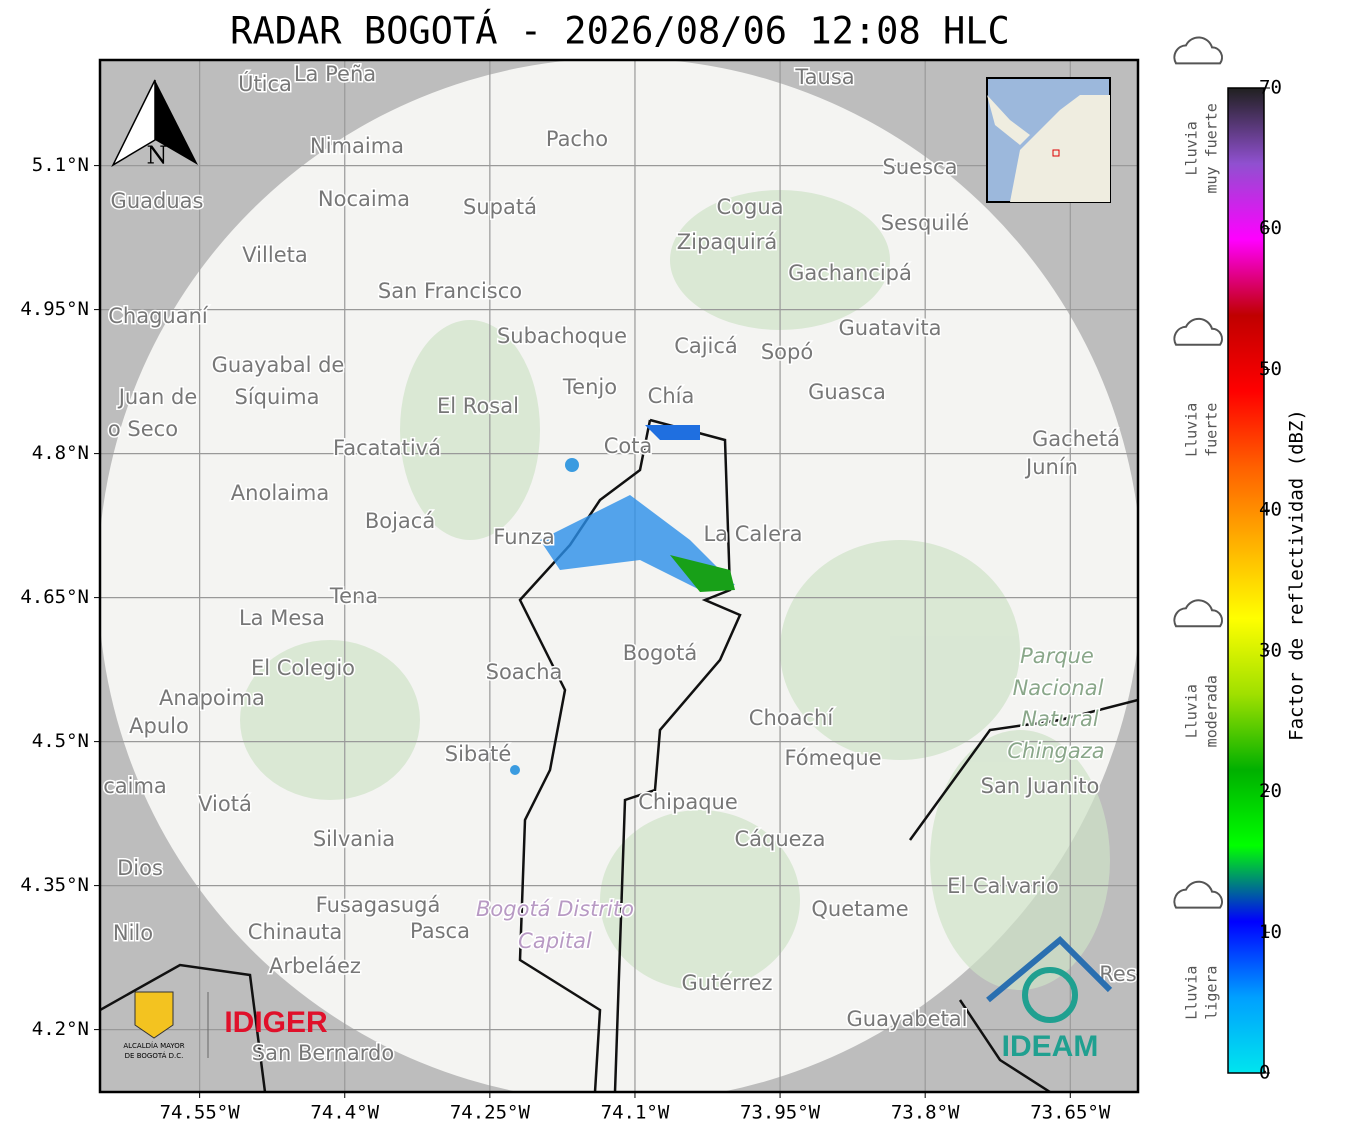 The width and height of the screenshot is (1349, 1139). Describe the element at coordinates (335, 74) in the screenshot. I see `place-label: La Peña` at that location.